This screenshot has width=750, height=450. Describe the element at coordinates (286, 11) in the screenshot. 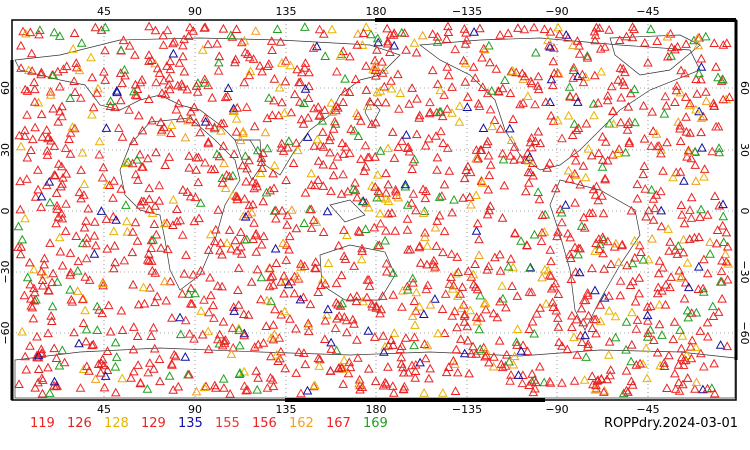

I see `lon-tick-top: 135` at that location.